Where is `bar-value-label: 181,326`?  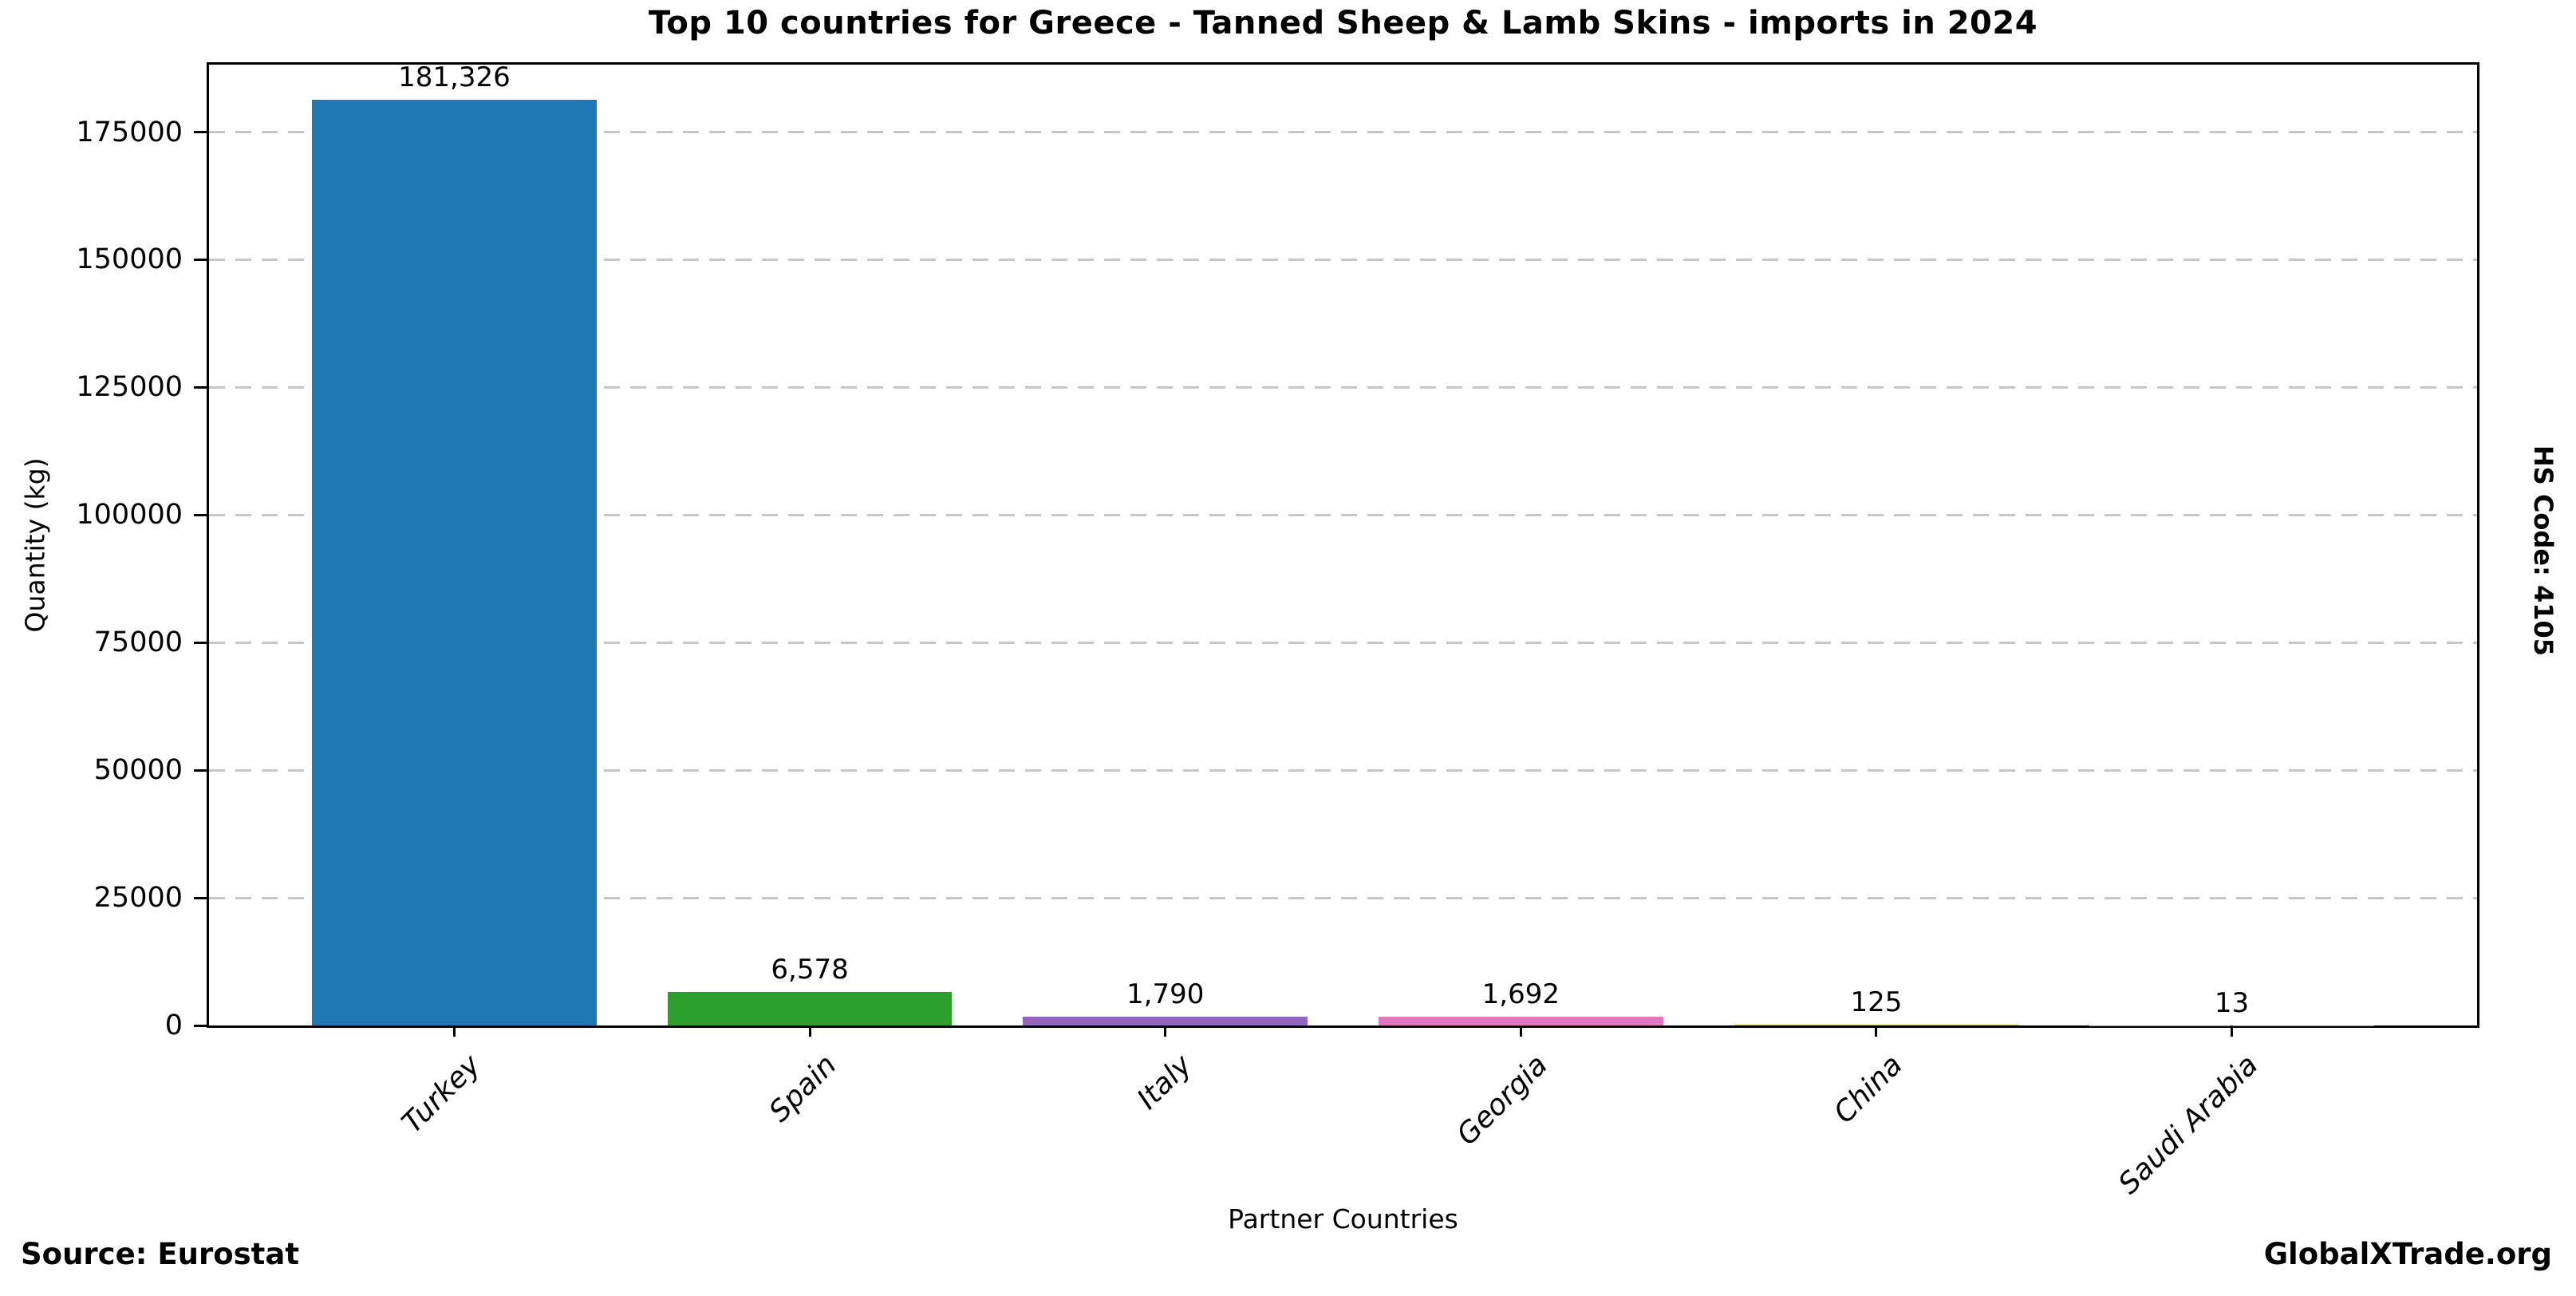
bar-value-label: 181,326 is located at coordinates (454, 77).